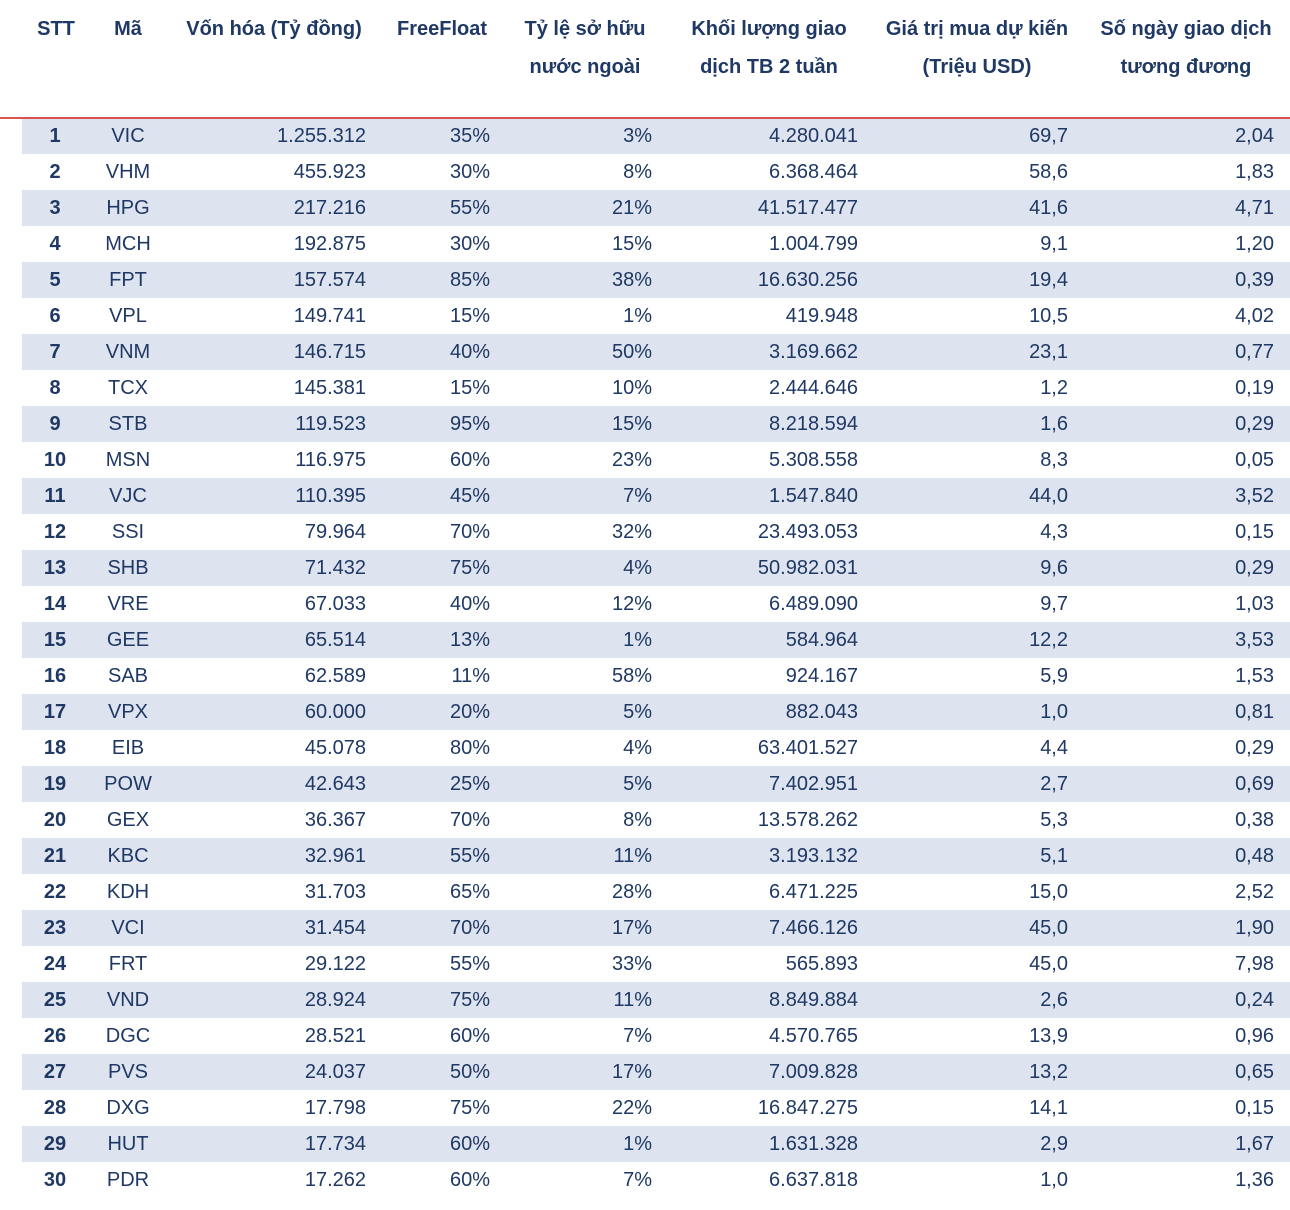 Image resolution: width=1290 pixels, height=1210 pixels. Describe the element at coordinates (128, 243) in the screenshot. I see `cell-code: MCH` at that location.